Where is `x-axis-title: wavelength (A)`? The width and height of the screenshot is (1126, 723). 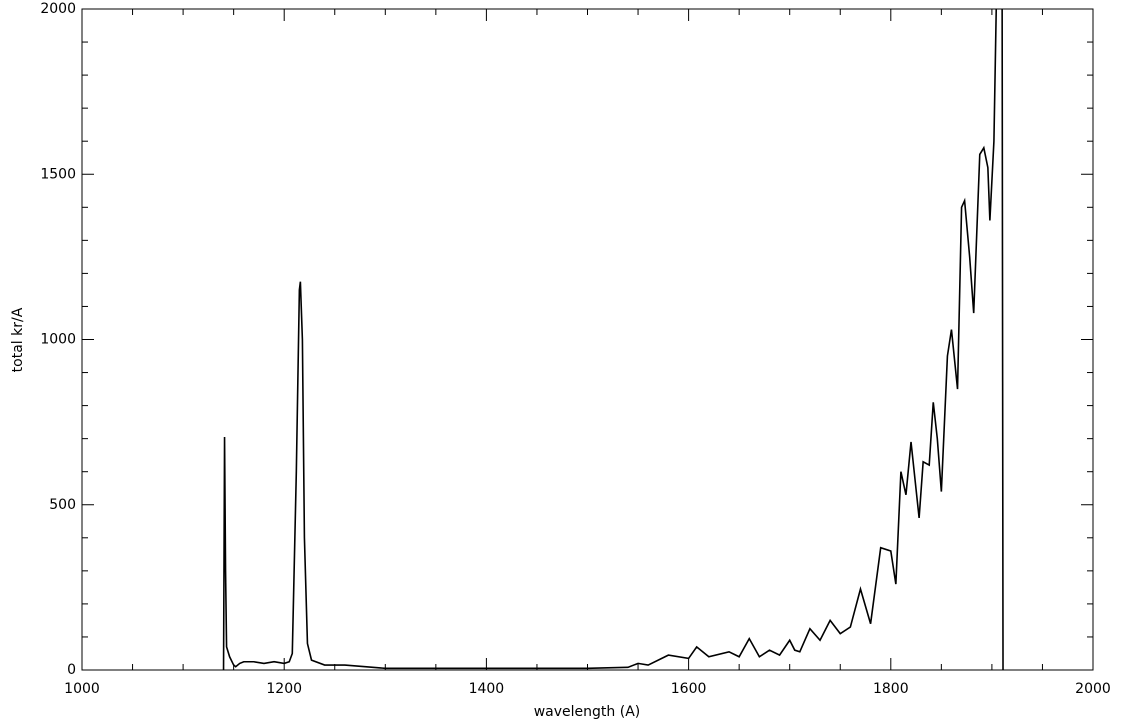 x-axis-title: wavelength (A) is located at coordinates (587, 712).